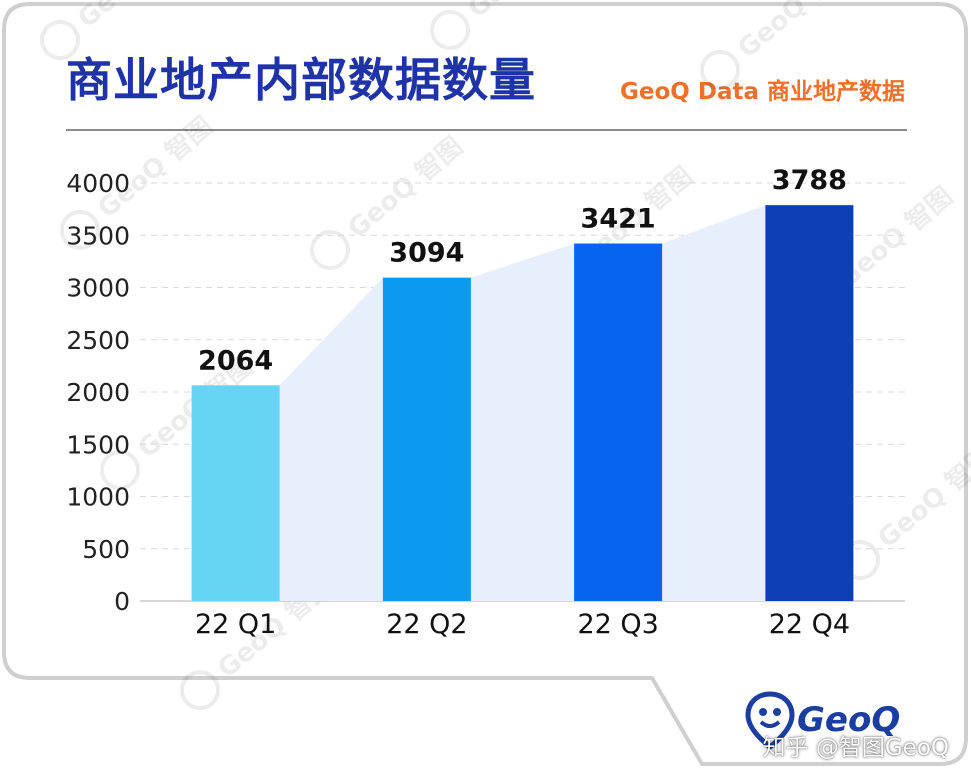  Describe the element at coordinates (809, 624) in the screenshot. I see `x-tick-label: 22 Q4` at that location.